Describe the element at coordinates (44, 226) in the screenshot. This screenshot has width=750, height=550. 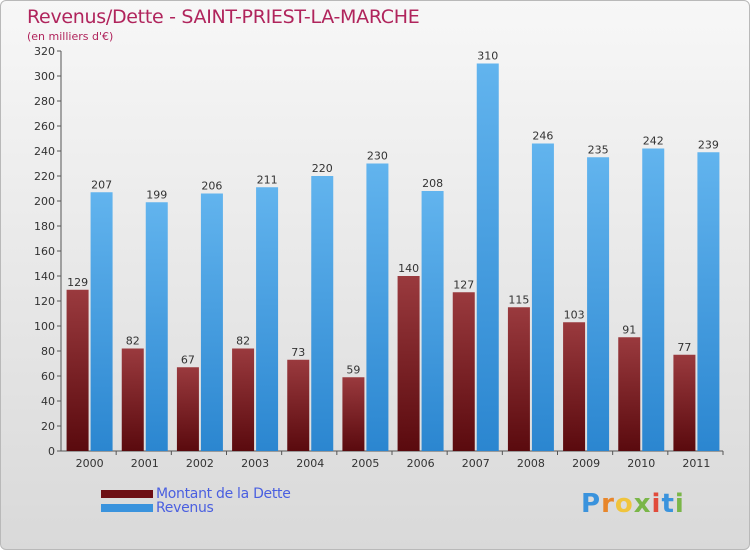
I see `y-tick-label: 180` at that location.